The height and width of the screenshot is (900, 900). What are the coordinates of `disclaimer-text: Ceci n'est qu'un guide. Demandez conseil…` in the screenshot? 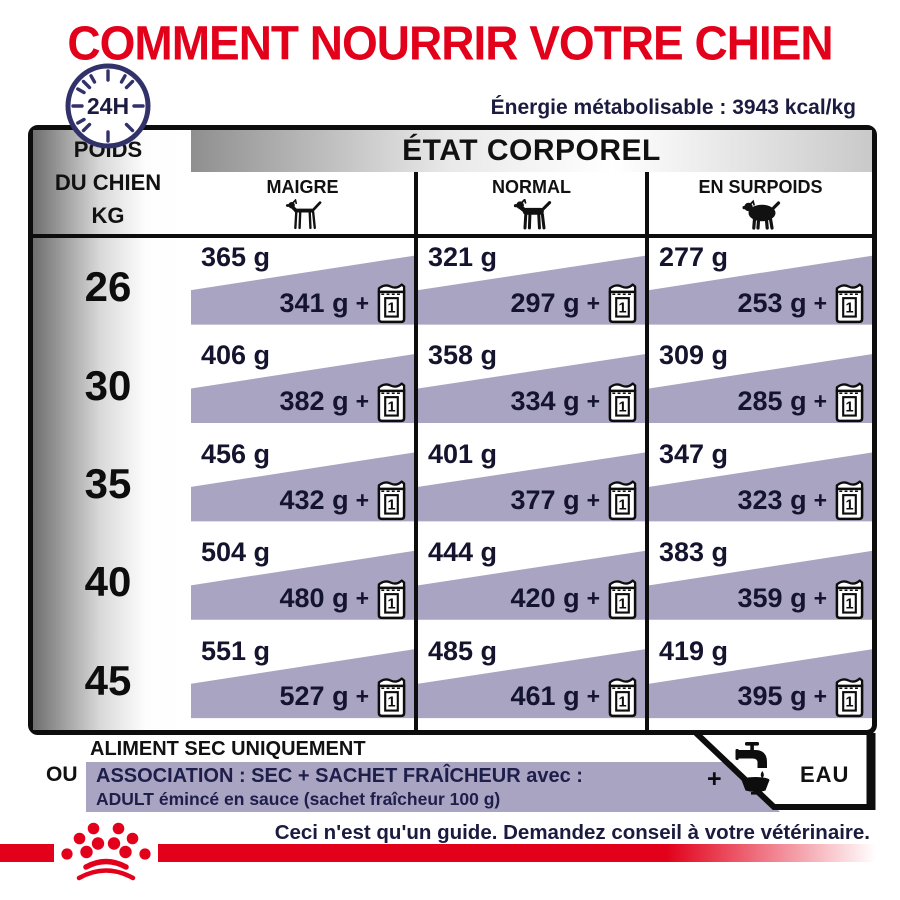 It's located at (572, 832).